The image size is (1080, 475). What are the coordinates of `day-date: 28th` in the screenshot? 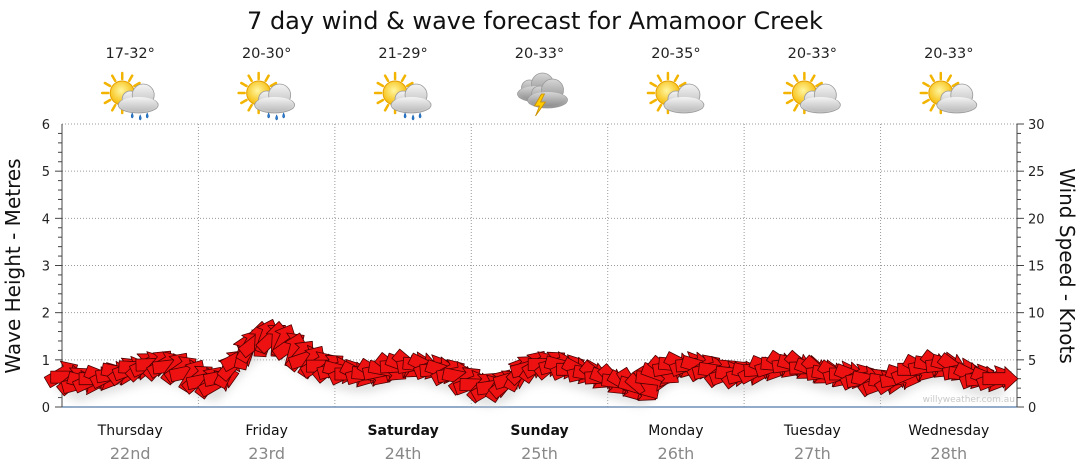 It's located at (948, 453).